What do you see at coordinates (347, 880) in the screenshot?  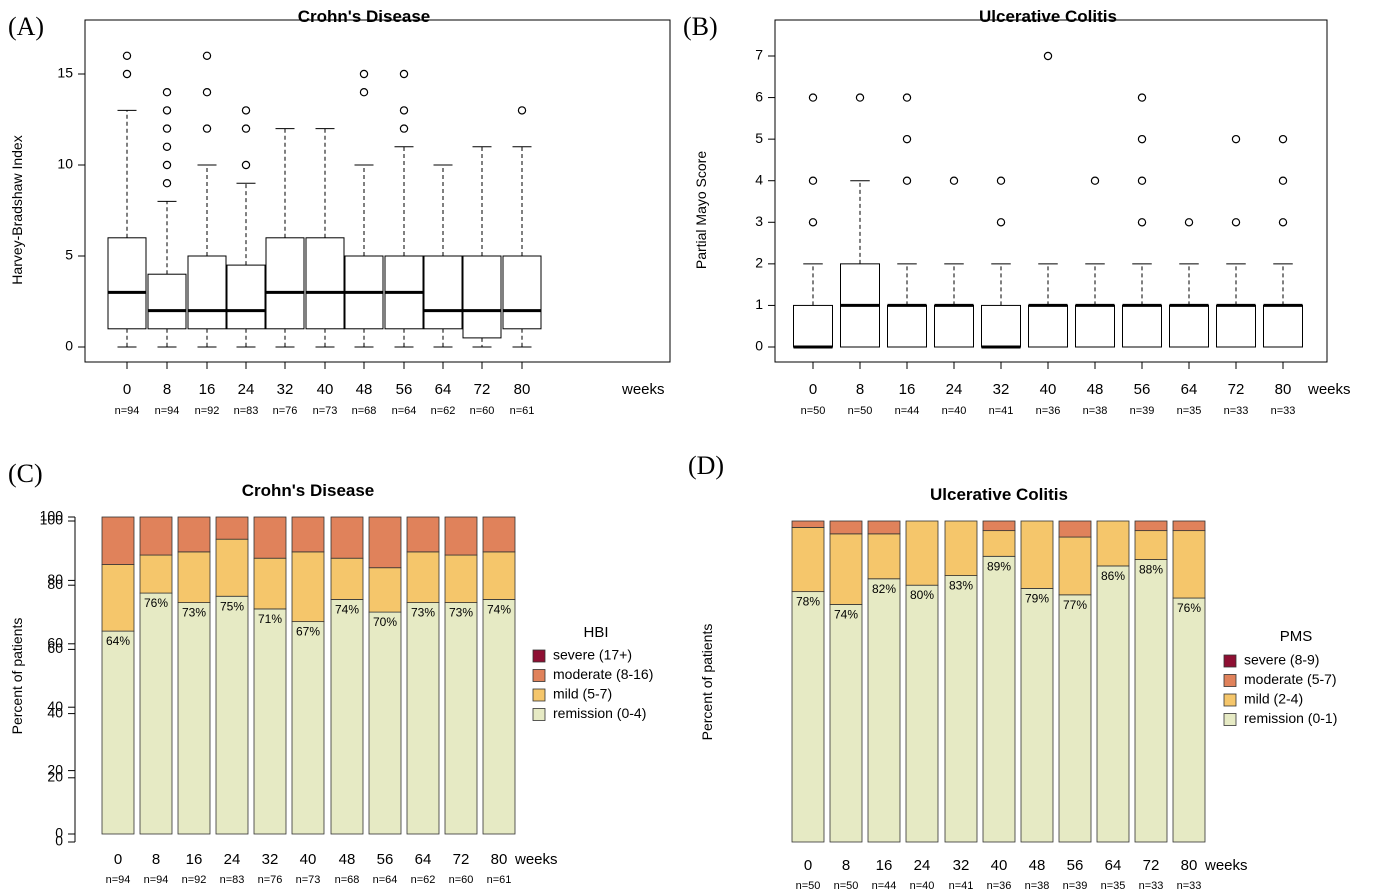 I see `sample-size-label: n=68` at bounding box center [347, 880].